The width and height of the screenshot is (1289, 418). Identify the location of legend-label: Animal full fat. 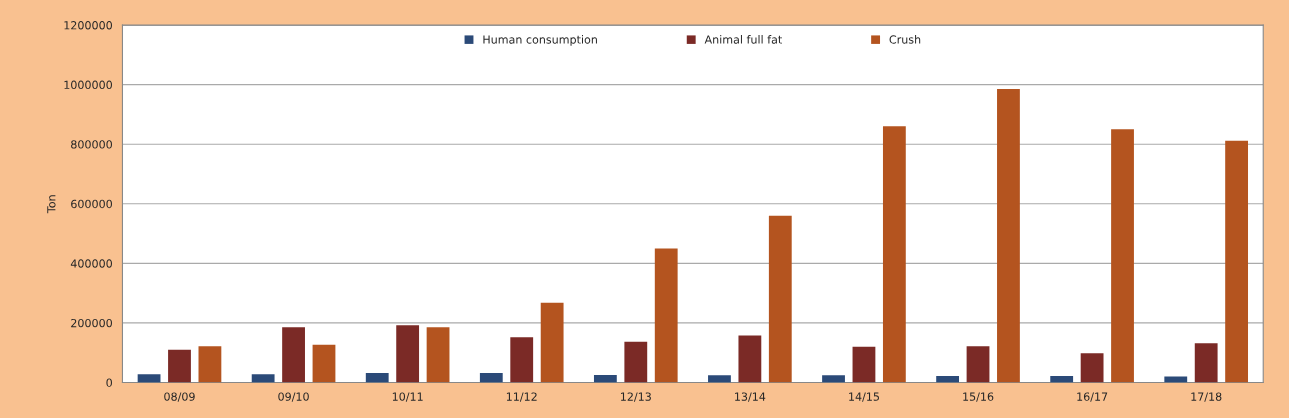
(743, 39).